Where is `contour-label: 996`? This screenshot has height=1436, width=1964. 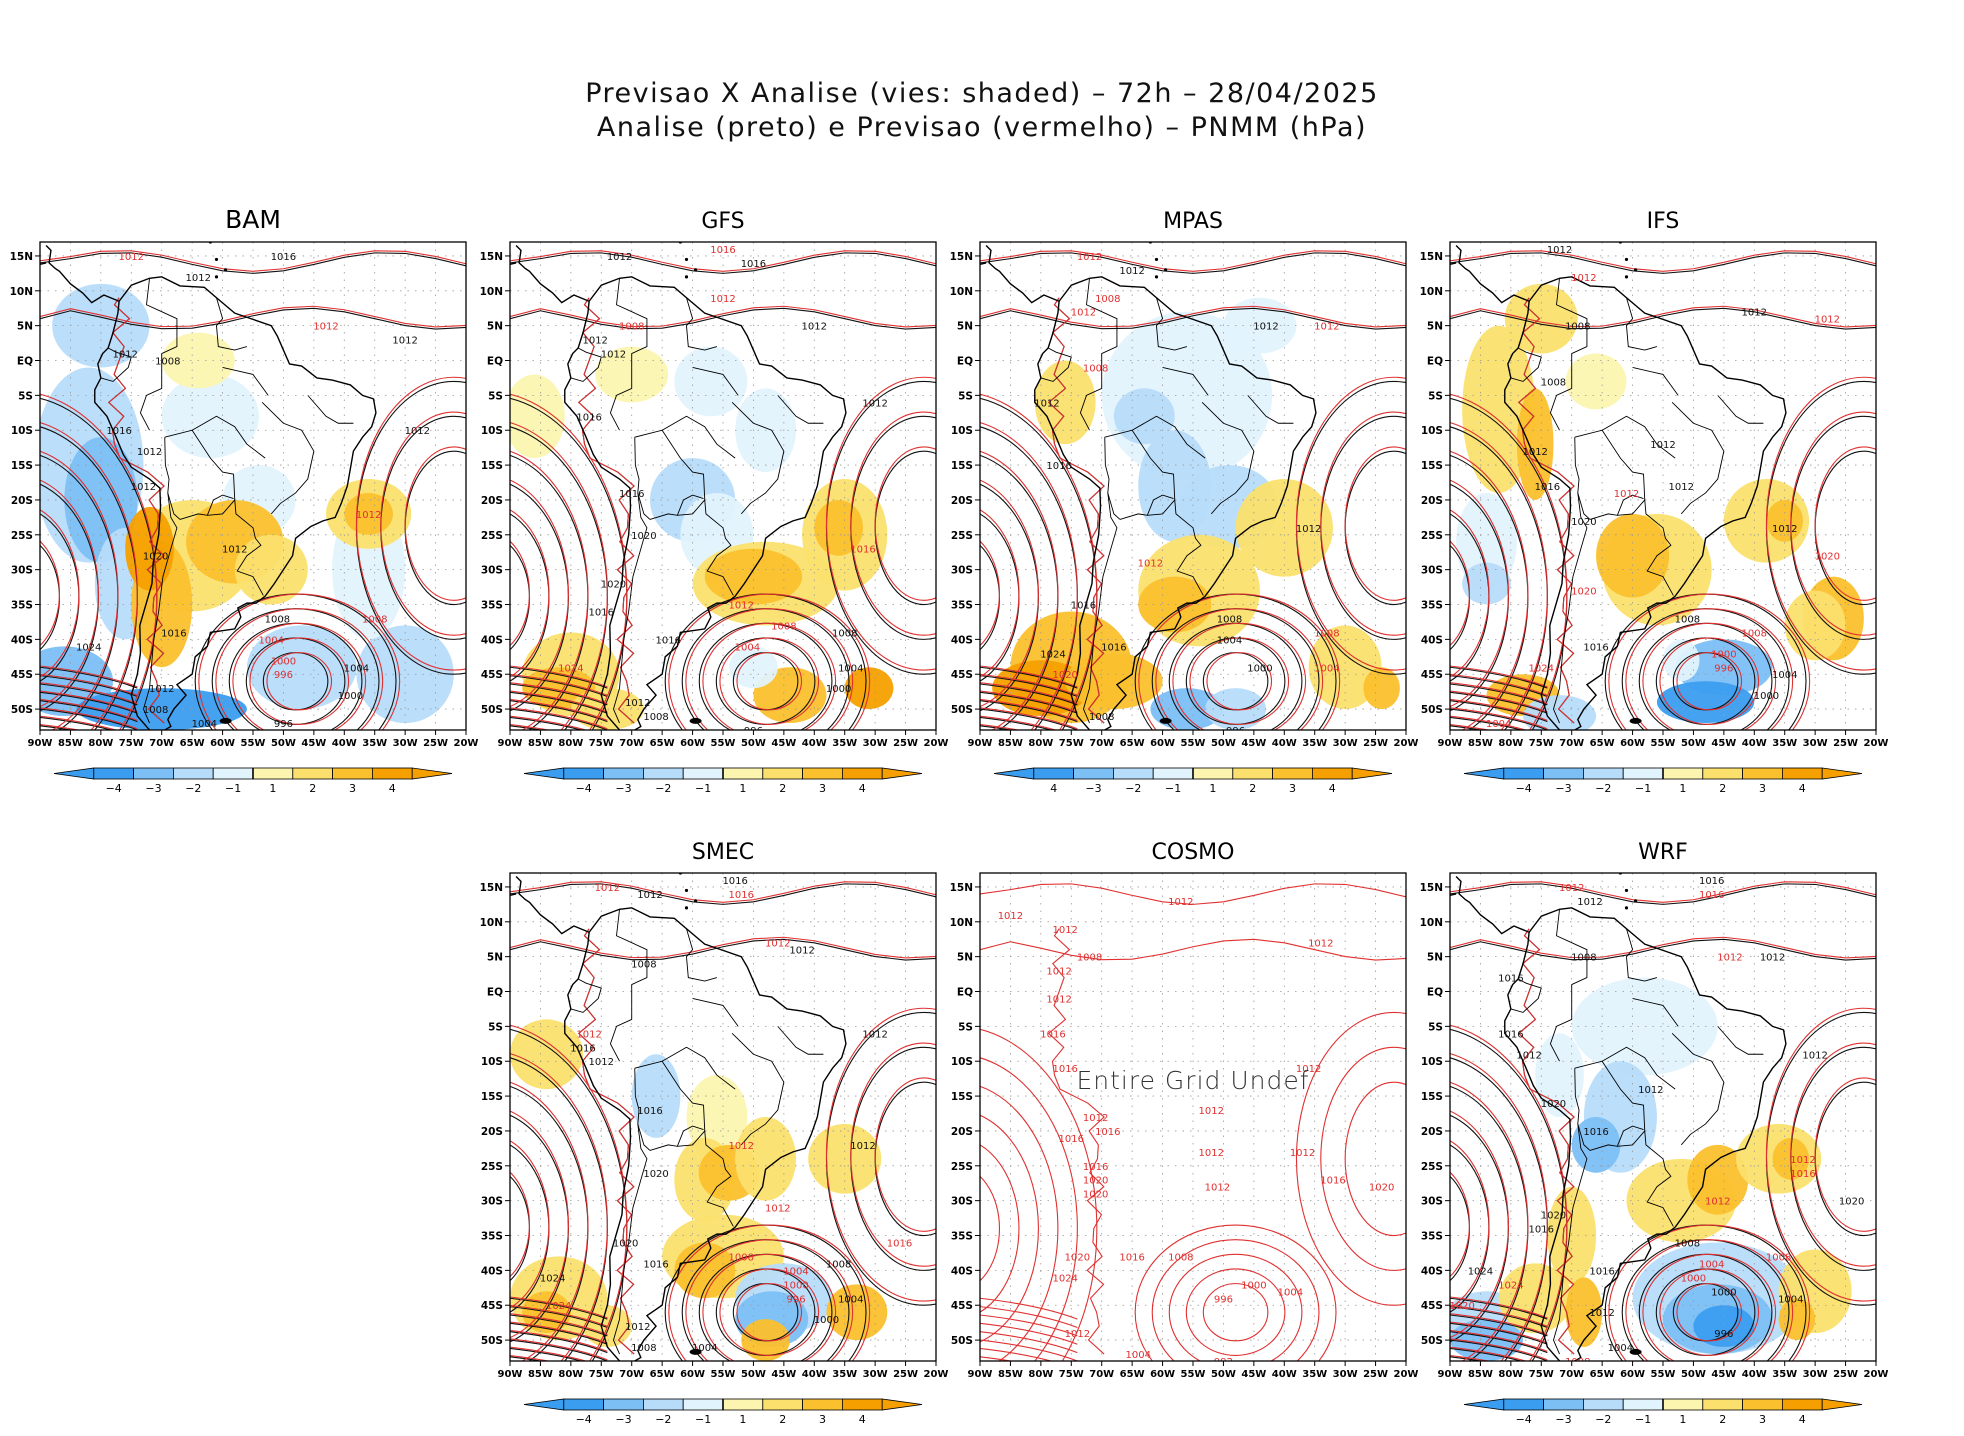
contour-label: 996 is located at coordinates (283, 724).